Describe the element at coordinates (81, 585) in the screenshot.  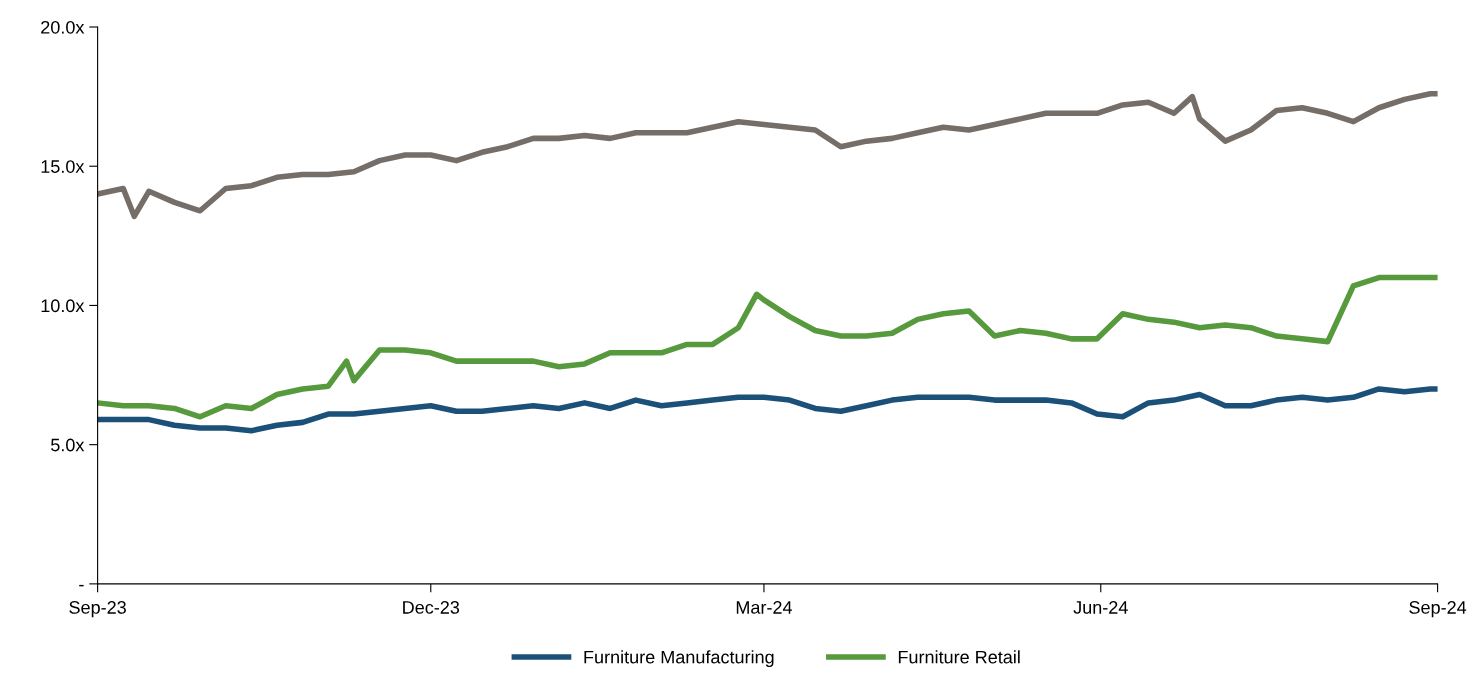
I see `y-tick-label: -` at that location.